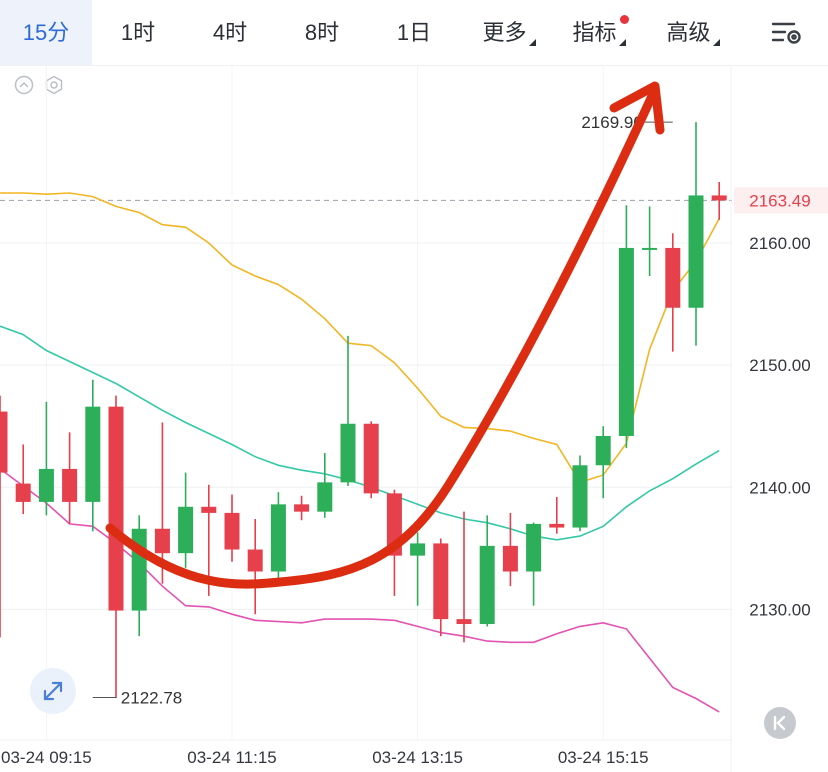  Describe the element at coordinates (322, 32) in the screenshot. I see `tab-8h: 8时` at that location.